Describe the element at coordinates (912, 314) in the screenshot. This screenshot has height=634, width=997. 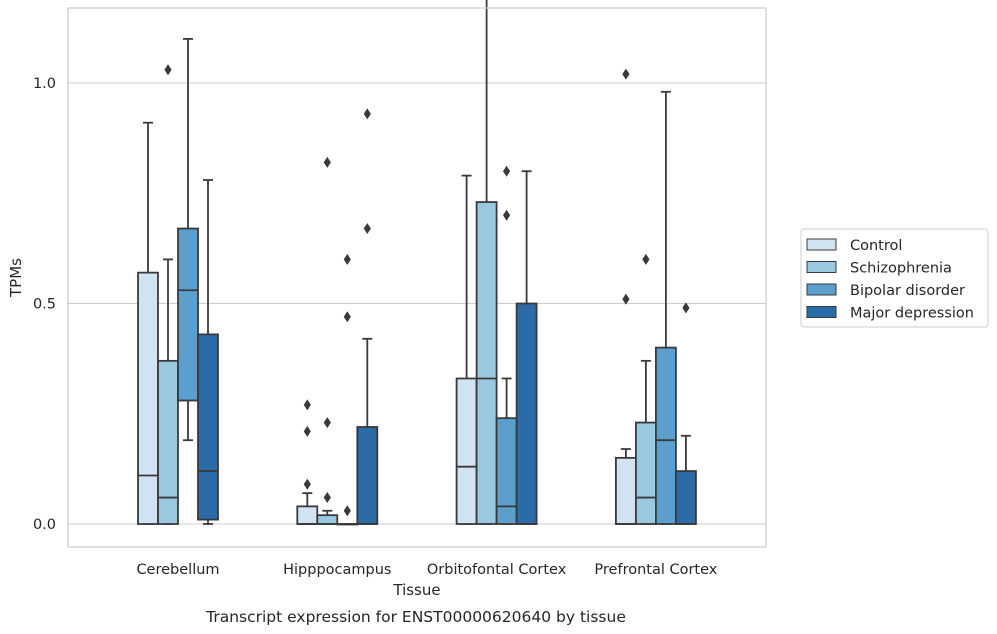
I see `legend-label: Major depression` at that location.